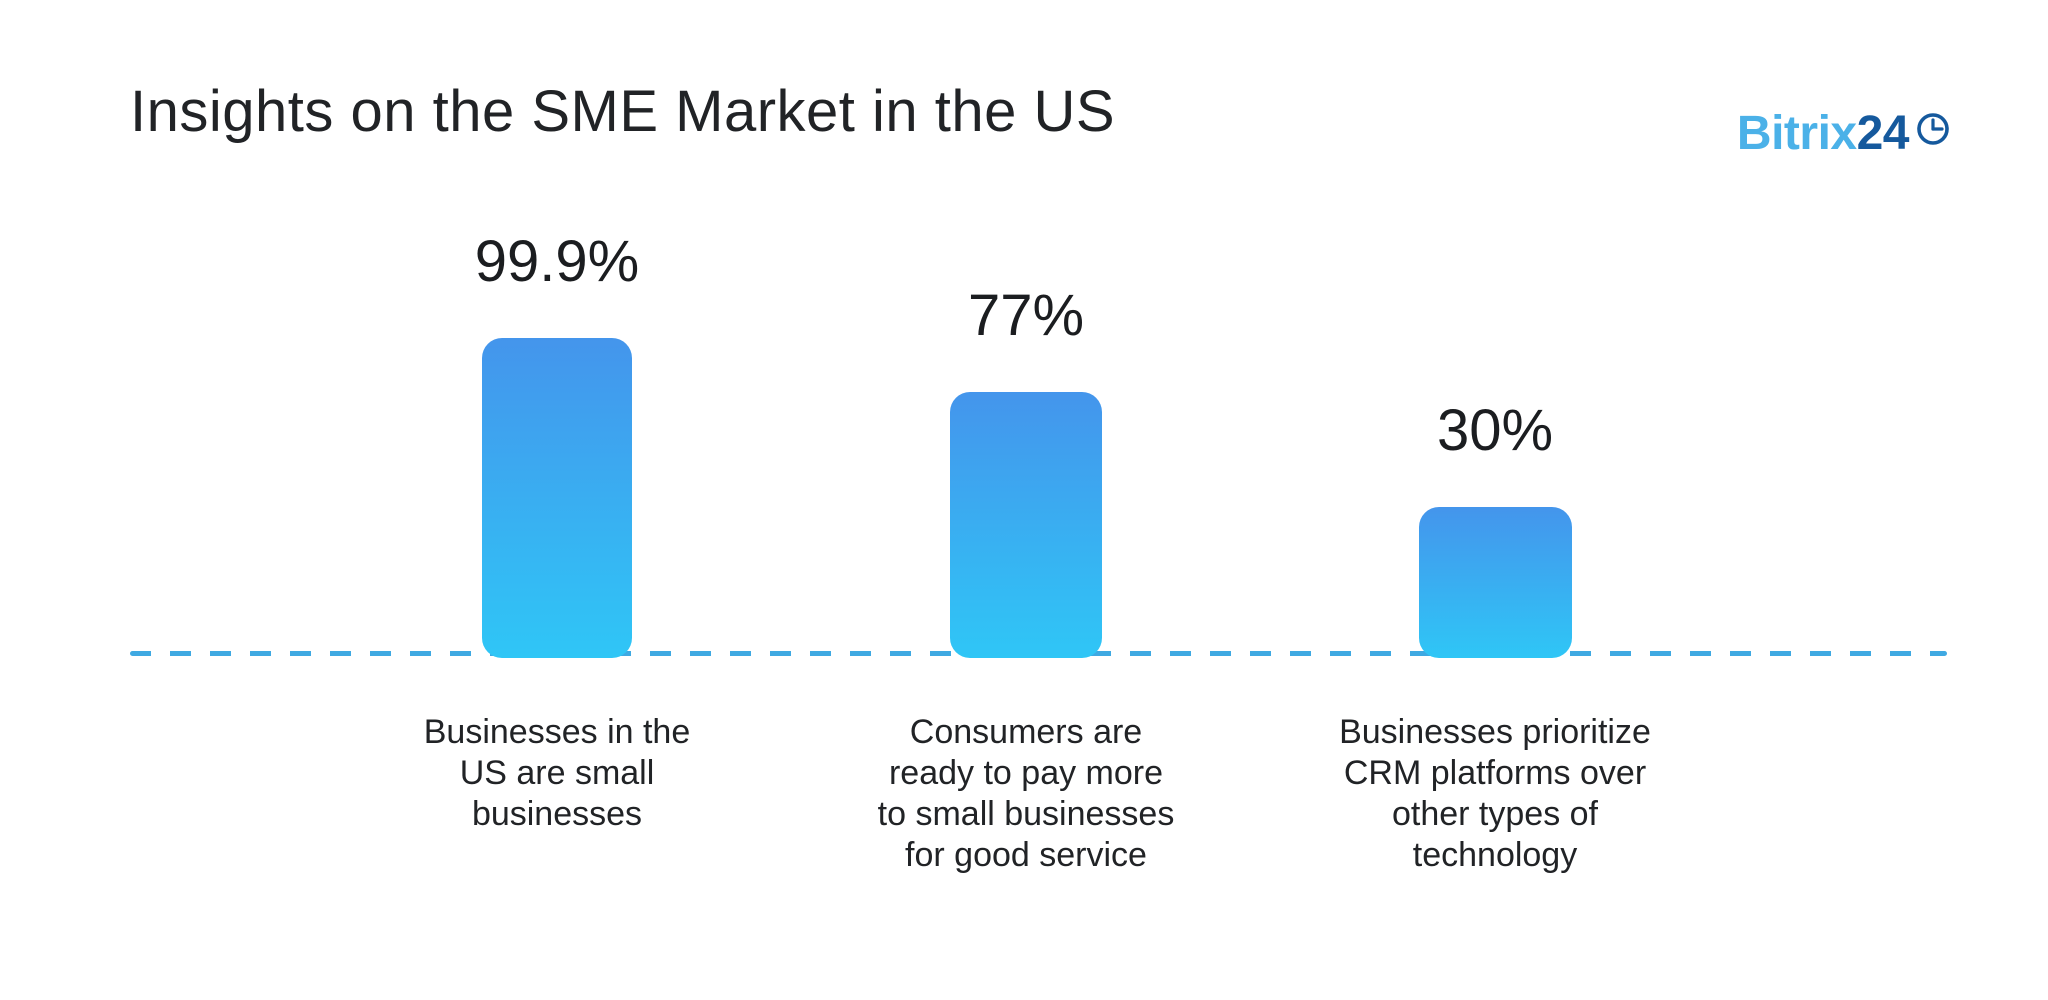 The height and width of the screenshot is (1000, 2048). What do you see at coordinates (1883, 133) in the screenshot?
I see `logo-text-24: 24` at bounding box center [1883, 133].